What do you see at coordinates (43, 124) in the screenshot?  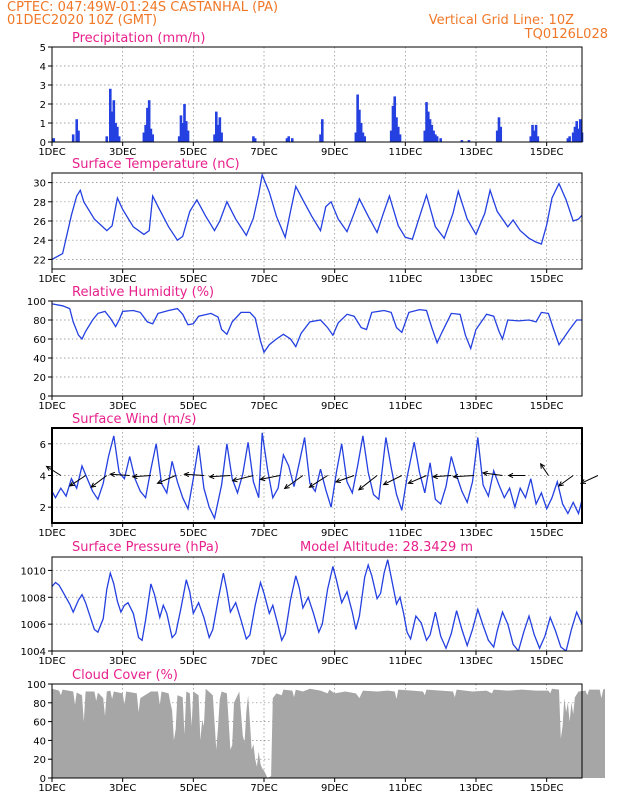 I see `y-tick-label: 1` at bounding box center [43, 124].